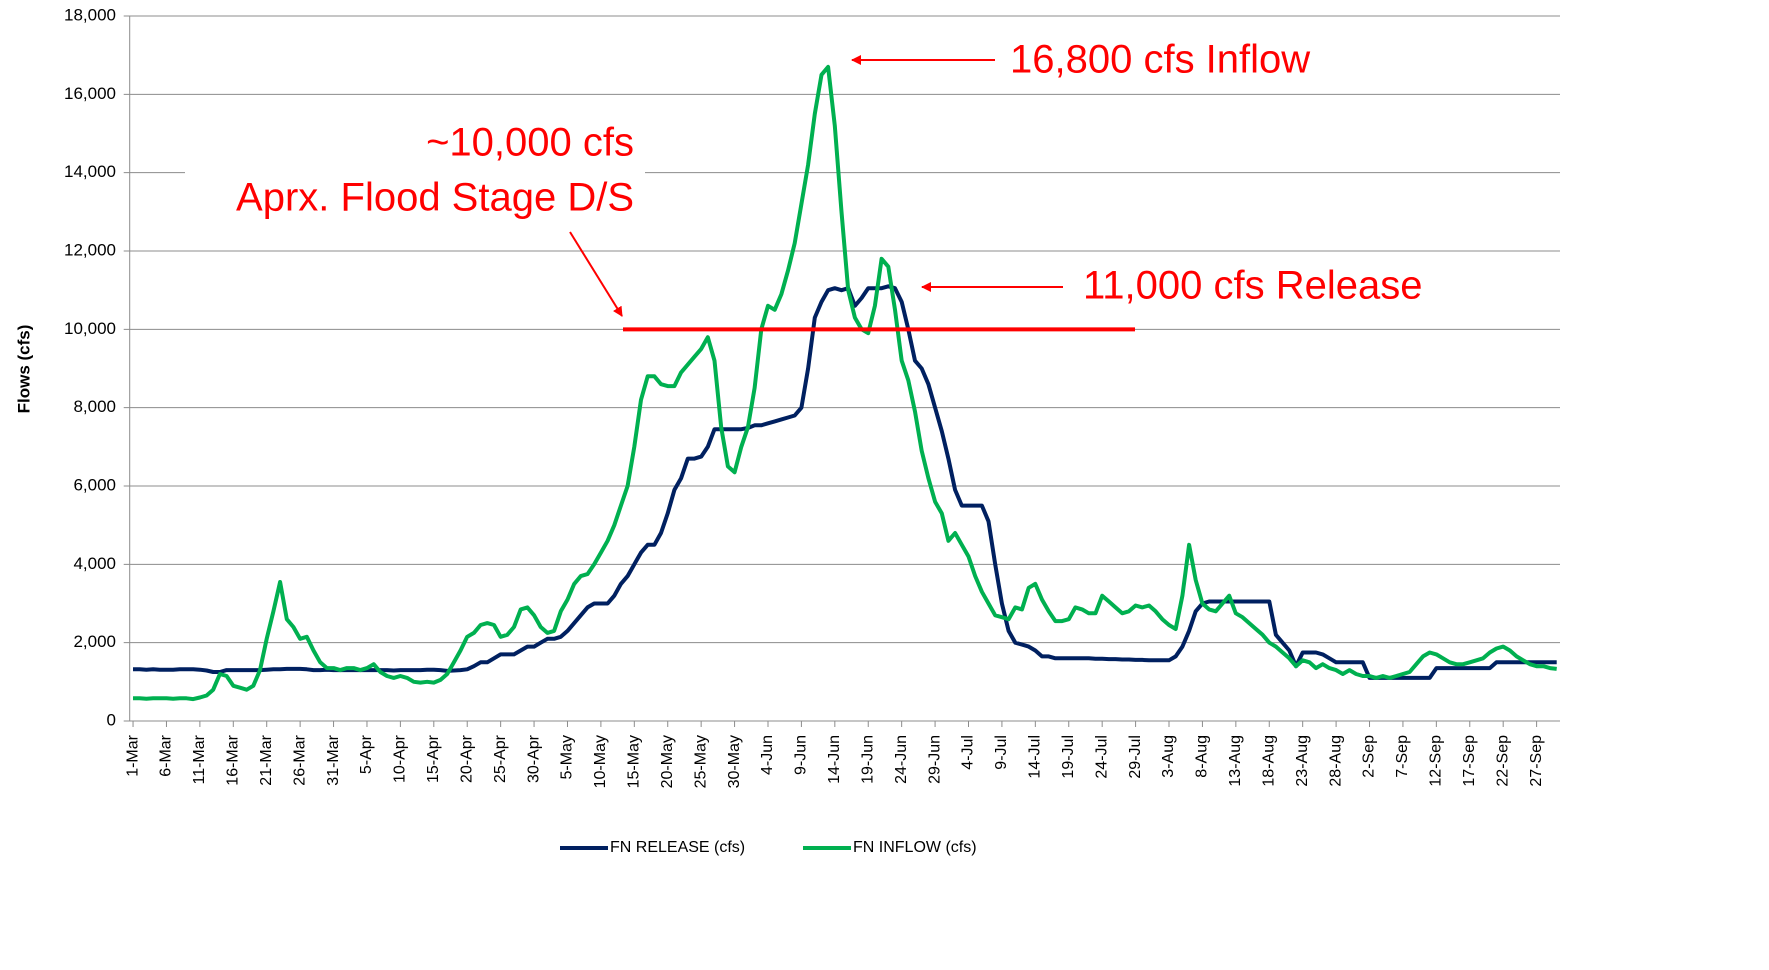 This screenshot has width=1769, height=970. Describe the element at coordinates (1168, 756) in the screenshot. I see `x-tick-label: 3-Aug` at that location.